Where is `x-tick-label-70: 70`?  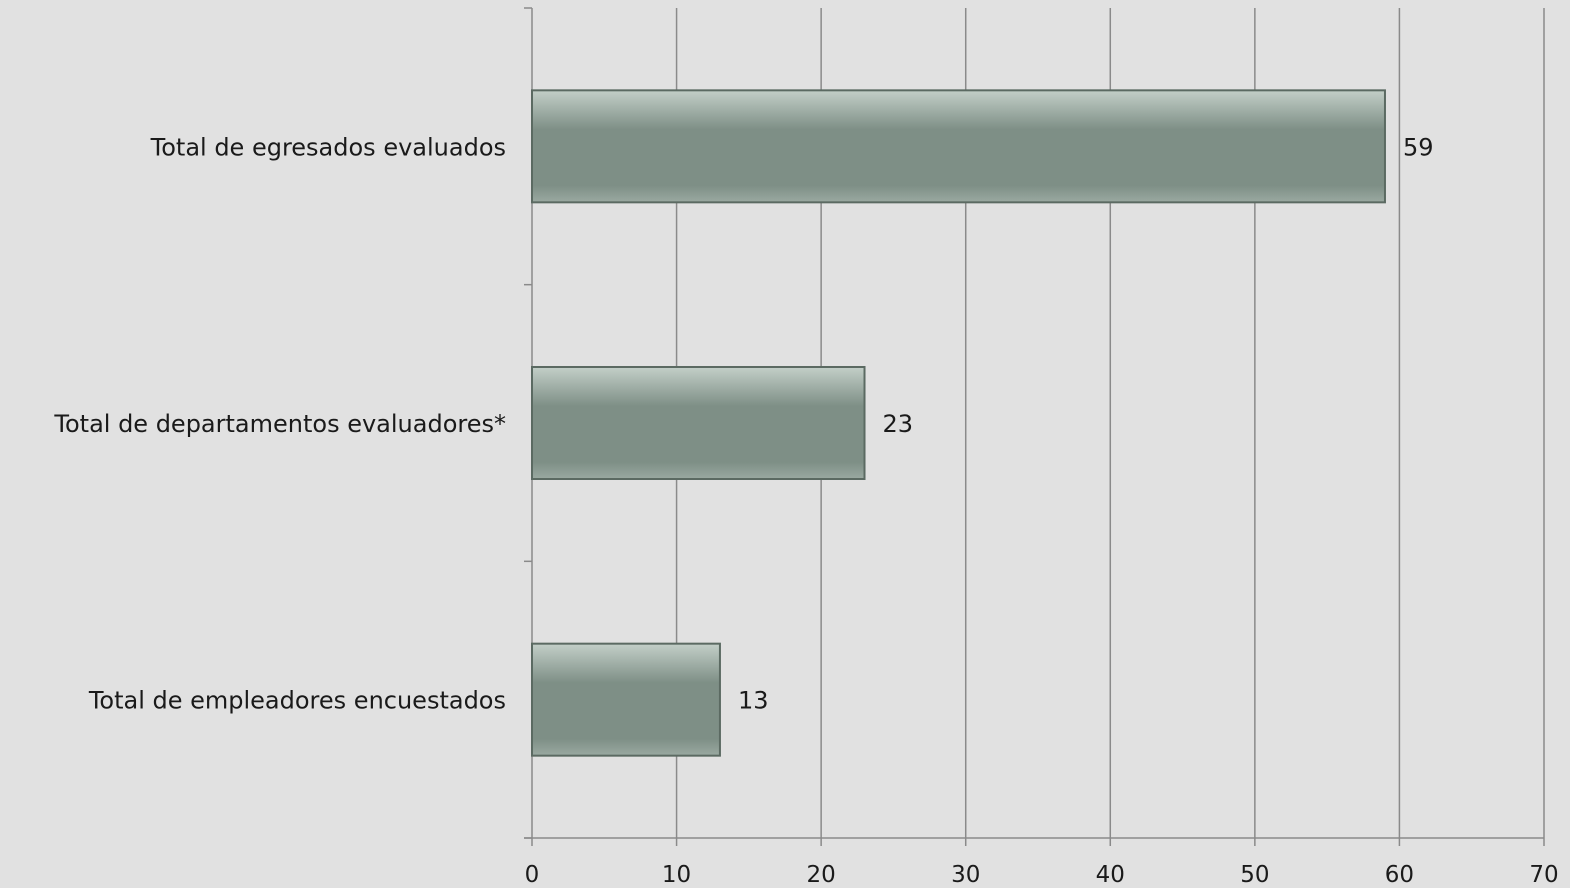 x-tick-label-70: 70 is located at coordinates (1543, 875).